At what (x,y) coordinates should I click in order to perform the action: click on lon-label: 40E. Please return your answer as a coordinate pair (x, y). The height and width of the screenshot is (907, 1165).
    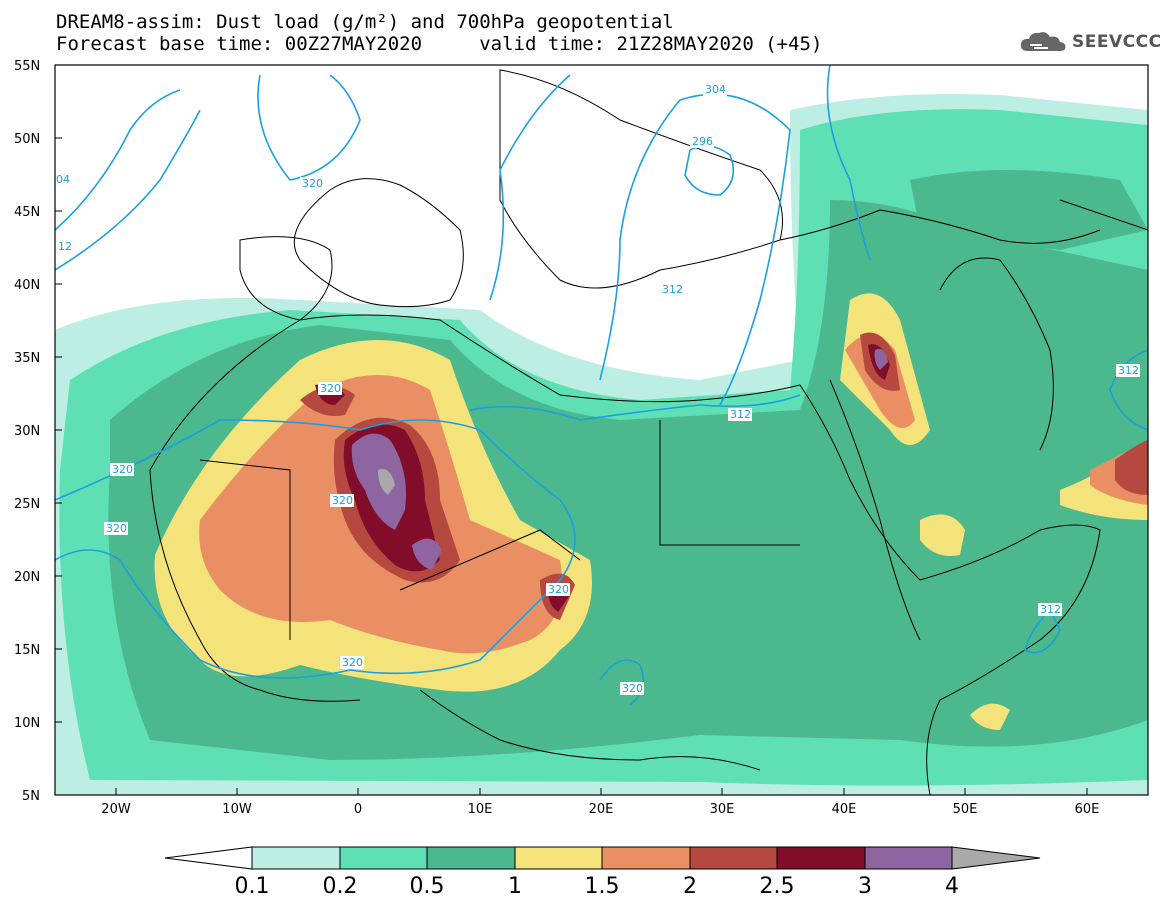
    Looking at the image, I should click on (844, 809).